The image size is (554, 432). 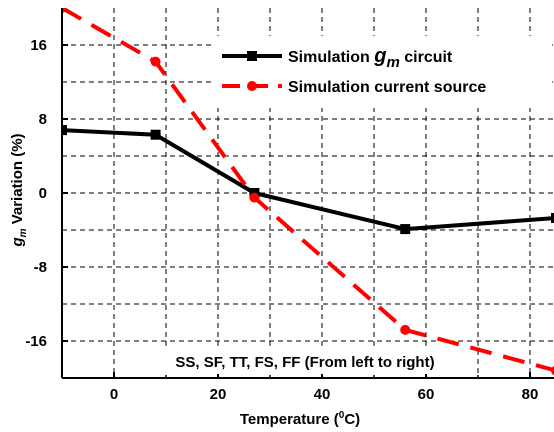 I want to click on annotation: SS, SF, TT, FS, FF (From left to right), so click(x=305, y=361).